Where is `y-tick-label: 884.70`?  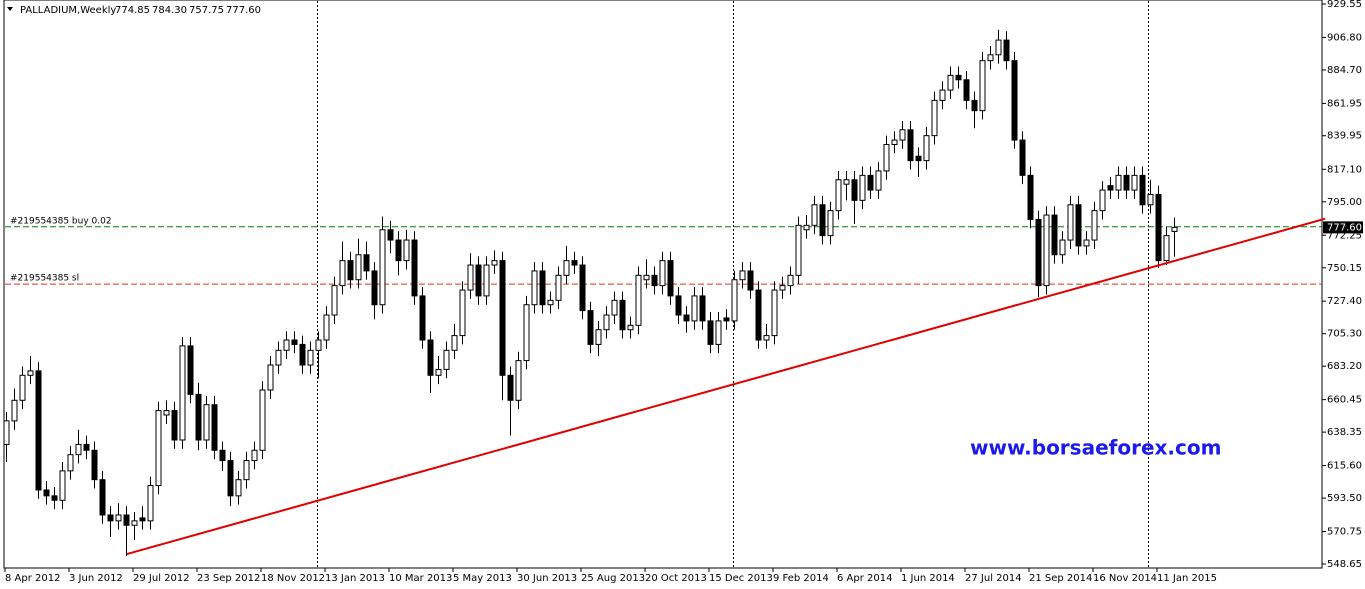 y-tick-label: 884.70 is located at coordinates (1344, 70).